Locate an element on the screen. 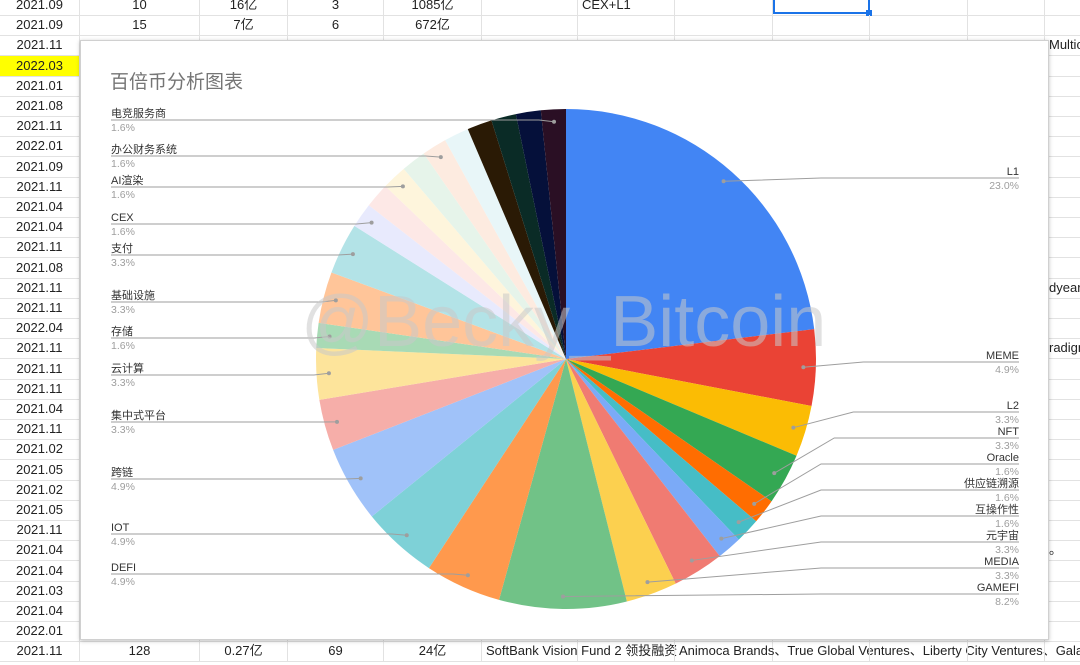  sheet-cell: 6 is located at coordinates (336, 25).